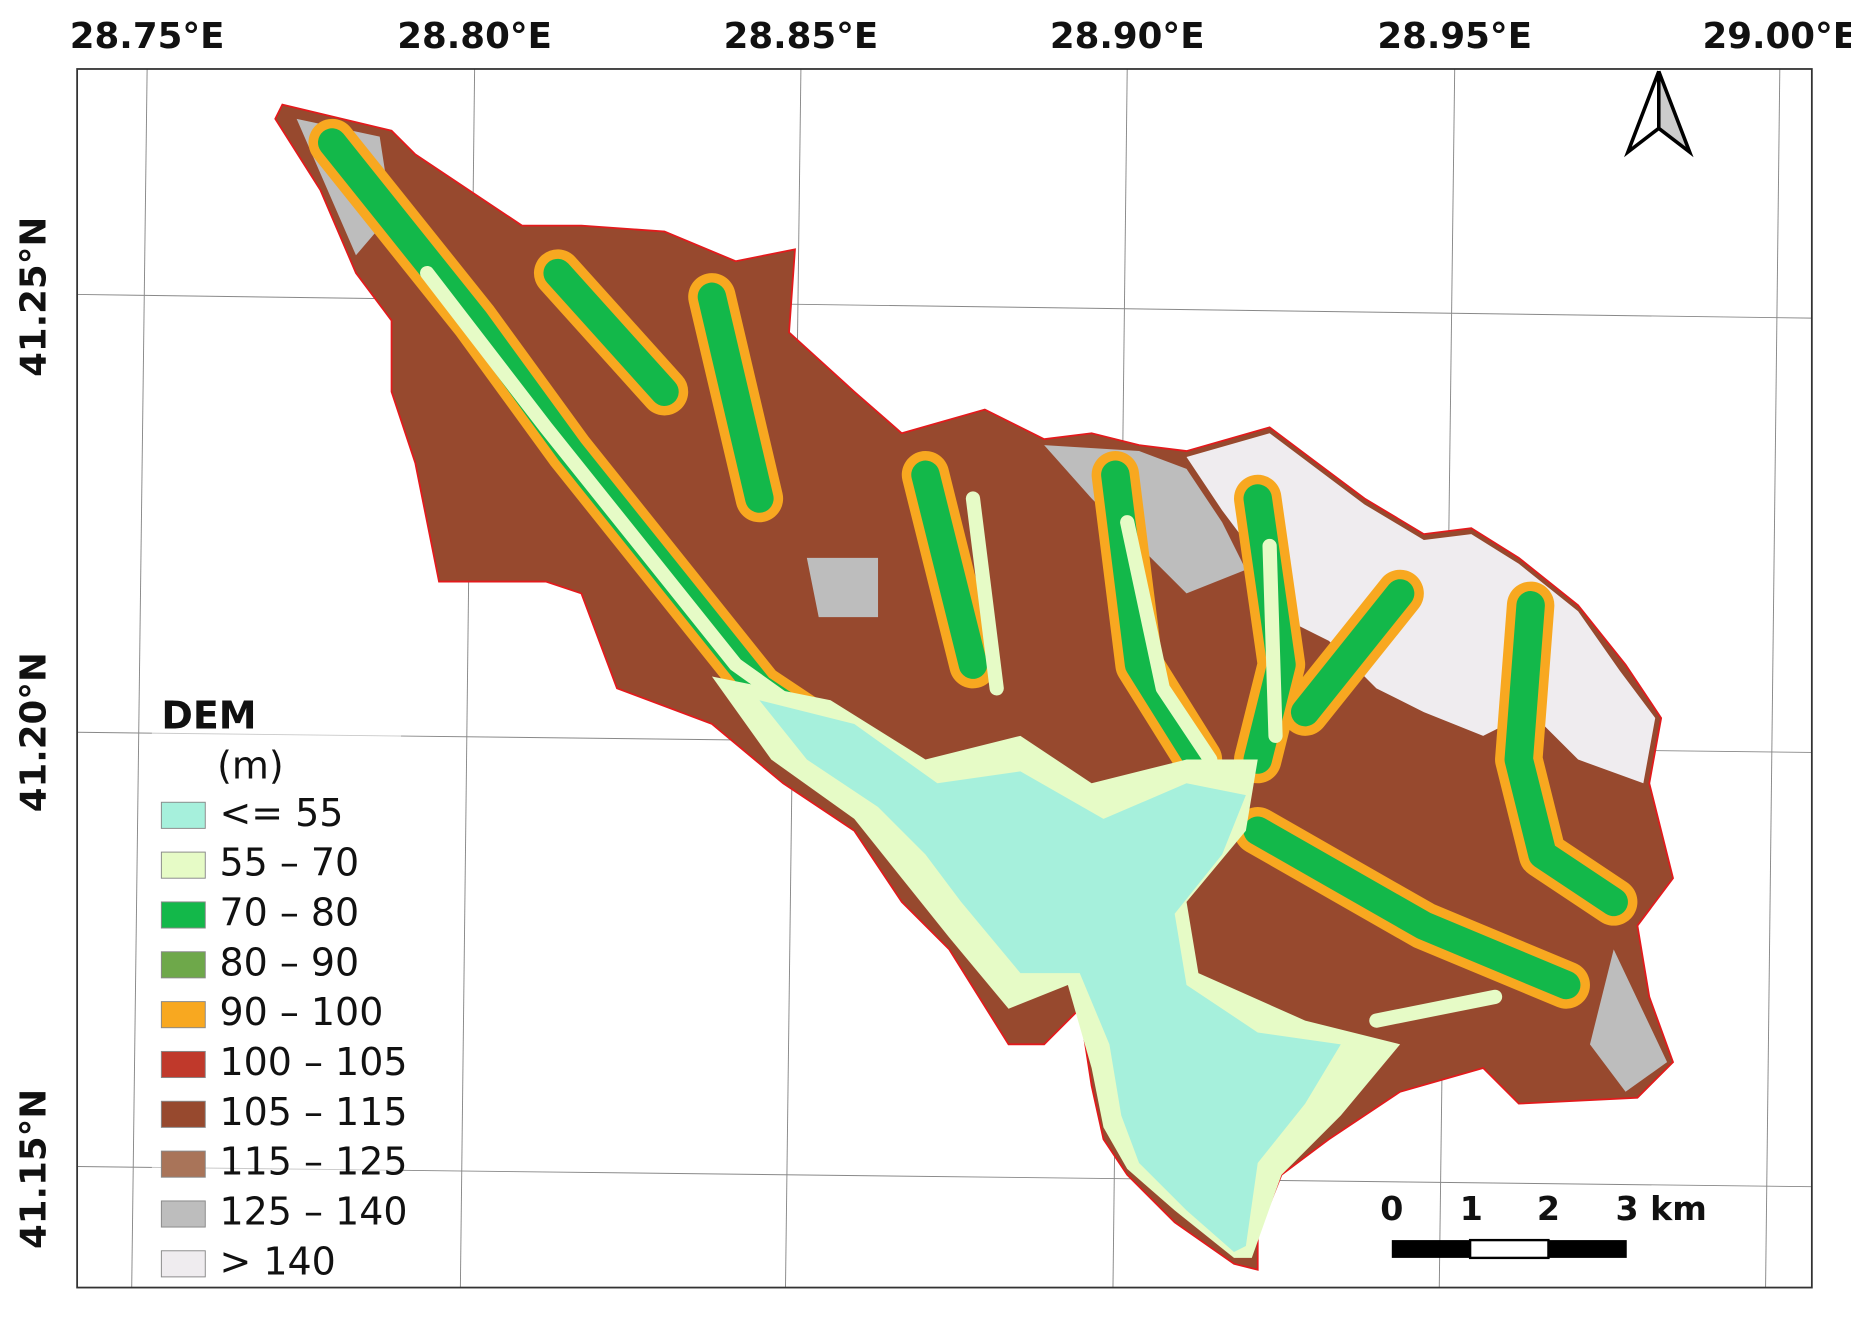  Describe the element at coordinates (1548, 1208) in the screenshot. I see `scale-label: 2` at that location.